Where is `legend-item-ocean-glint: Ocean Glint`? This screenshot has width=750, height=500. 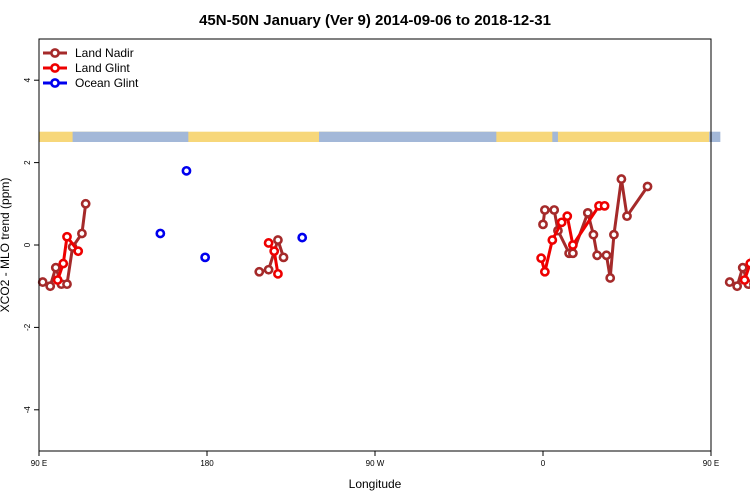 legend-item-ocean-glint: Ocean Glint is located at coordinates (91, 83).